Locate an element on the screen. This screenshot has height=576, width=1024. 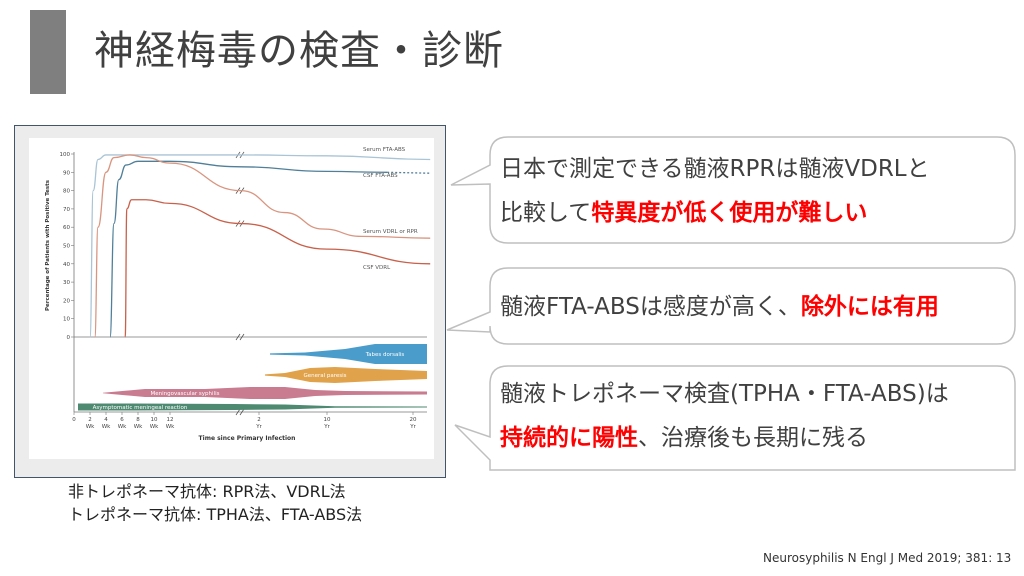
y-tick-label: 30 is located at coordinates (66, 283).